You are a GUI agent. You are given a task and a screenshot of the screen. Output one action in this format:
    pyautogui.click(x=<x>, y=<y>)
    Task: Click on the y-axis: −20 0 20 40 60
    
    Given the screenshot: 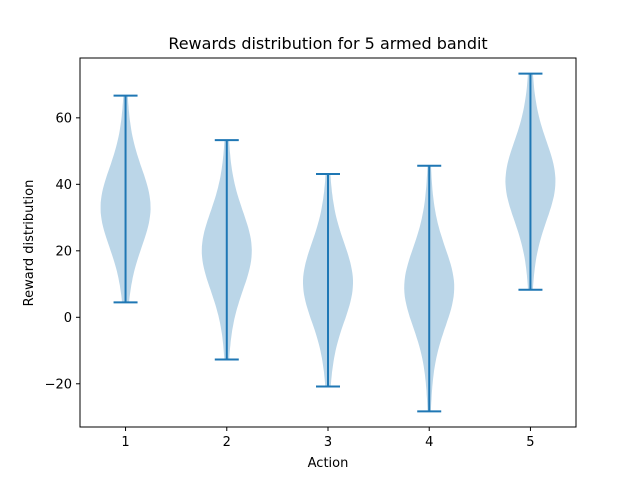 What is the action you would take?
    pyautogui.click(x=62, y=251)
    